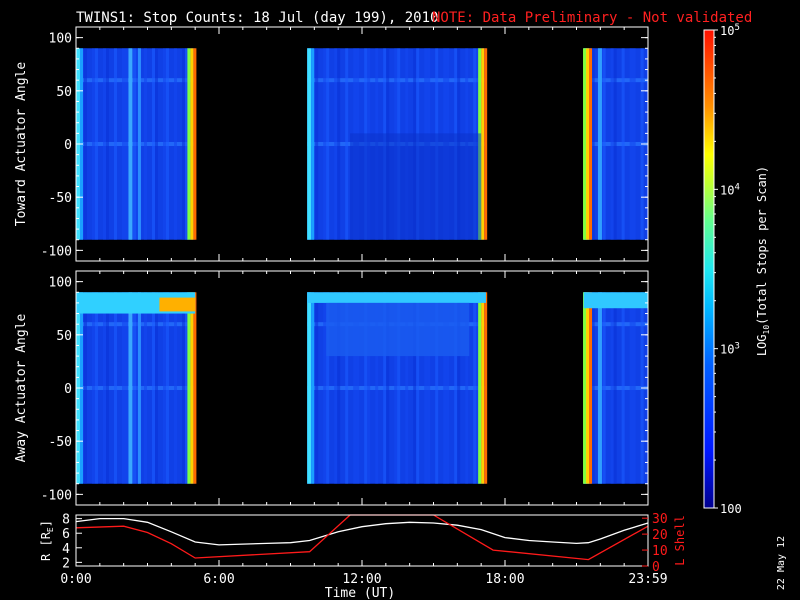 Image resolution: width=800 pixels, height=600 pixels. Describe the element at coordinates (398, 329) in the screenshot. I see `mid-band` at that location.